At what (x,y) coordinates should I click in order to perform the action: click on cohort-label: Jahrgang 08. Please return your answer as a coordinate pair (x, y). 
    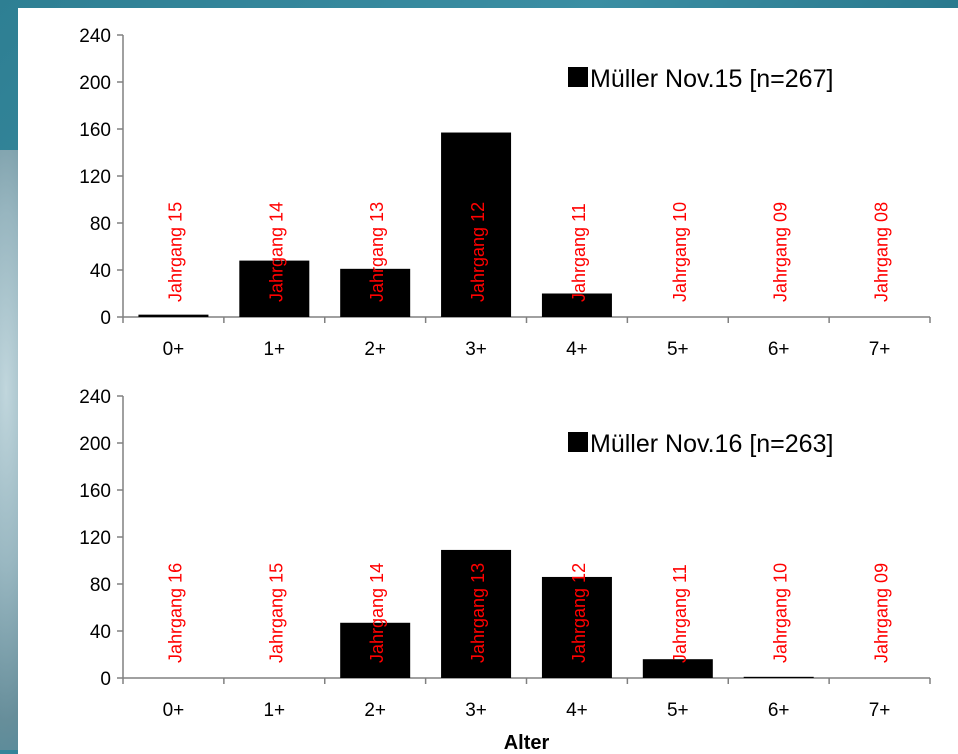
    Looking at the image, I should click on (882, 252).